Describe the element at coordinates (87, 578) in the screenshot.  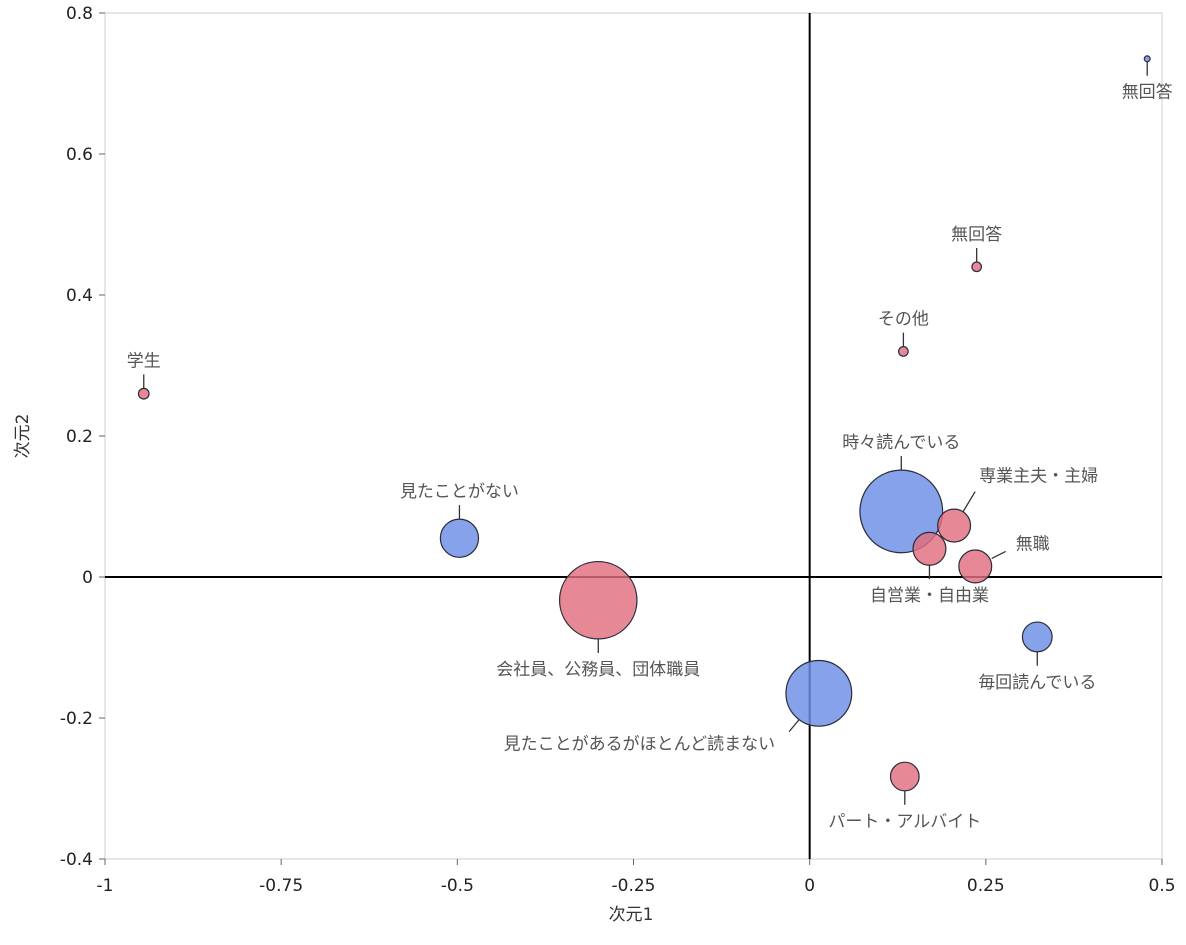
I see `y-tick-label: 0` at that location.